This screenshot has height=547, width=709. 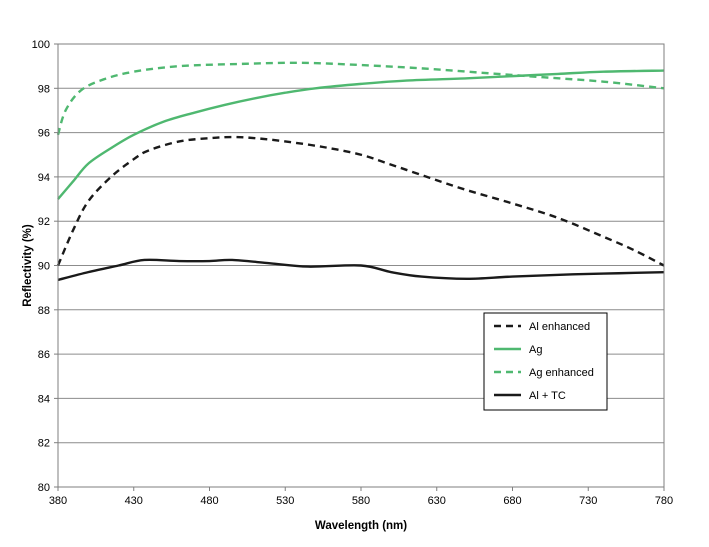 I want to click on y-tick-label: 94, so click(x=44, y=178).